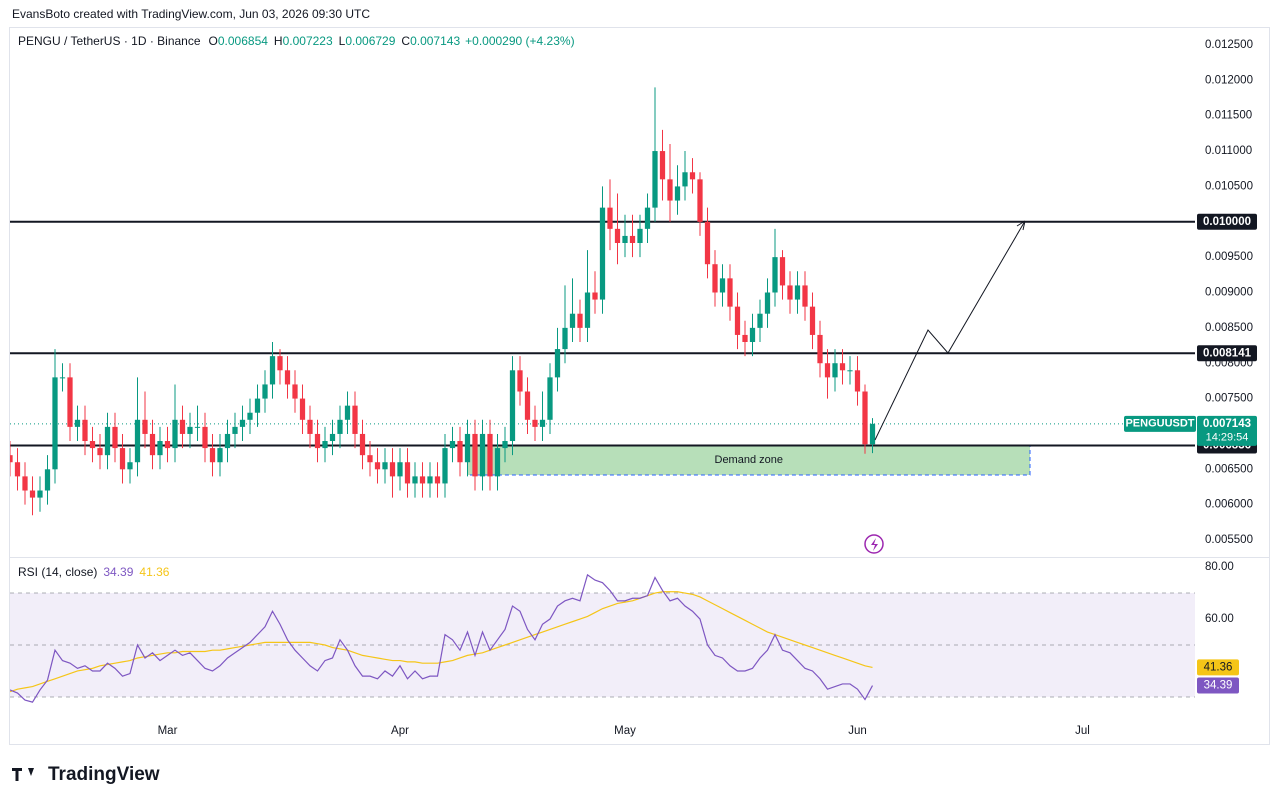 Image resolution: width=1280 pixels, height=810 pixels. What do you see at coordinates (1021, 225) in the screenshot?
I see `arrow-head` at bounding box center [1021, 225].